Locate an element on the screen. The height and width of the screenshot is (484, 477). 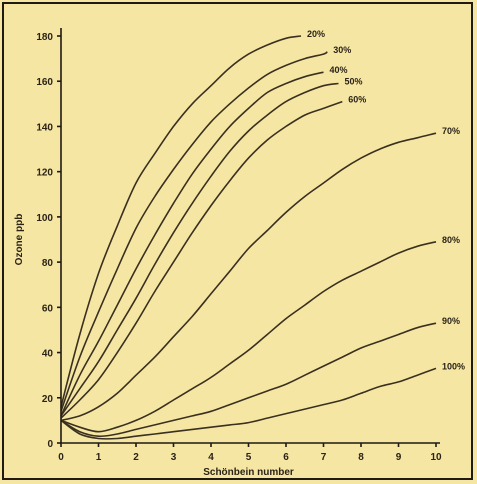
series-label: 70% is located at coordinates (451, 131).